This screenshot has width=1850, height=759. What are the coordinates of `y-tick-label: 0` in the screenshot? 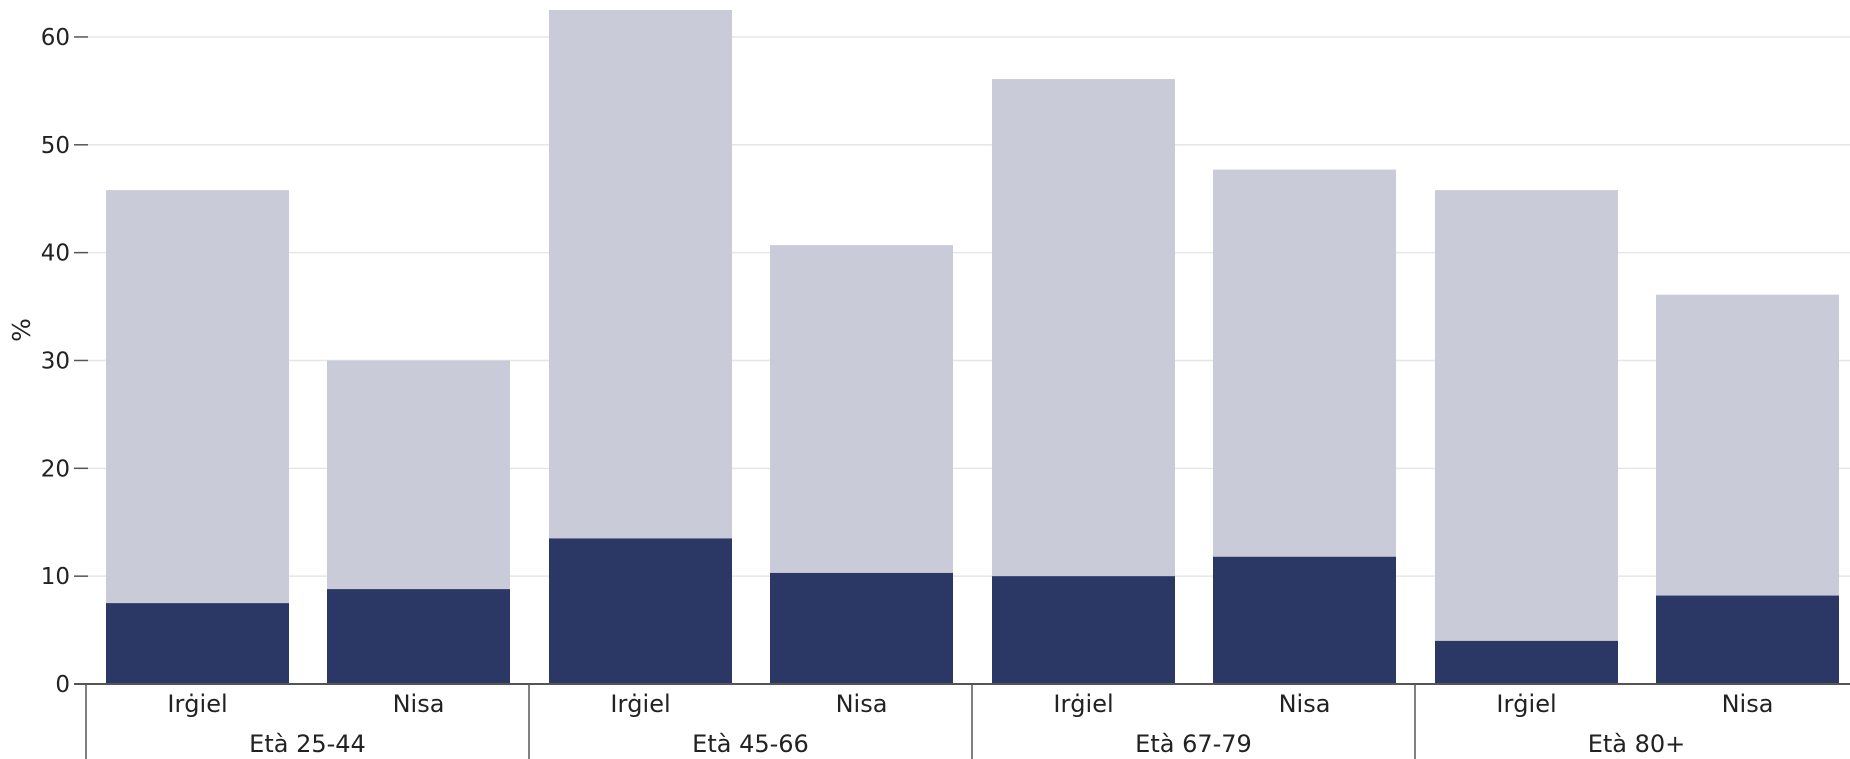 It's located at (62, 685).